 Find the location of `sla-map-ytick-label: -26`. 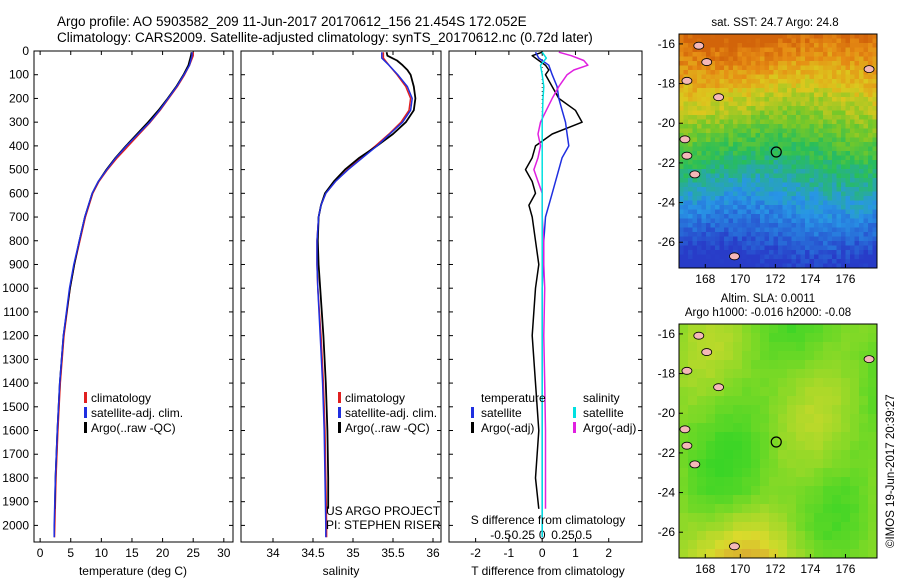

sla-map-ytick-label: -26 is located at coordinates (667, 532).